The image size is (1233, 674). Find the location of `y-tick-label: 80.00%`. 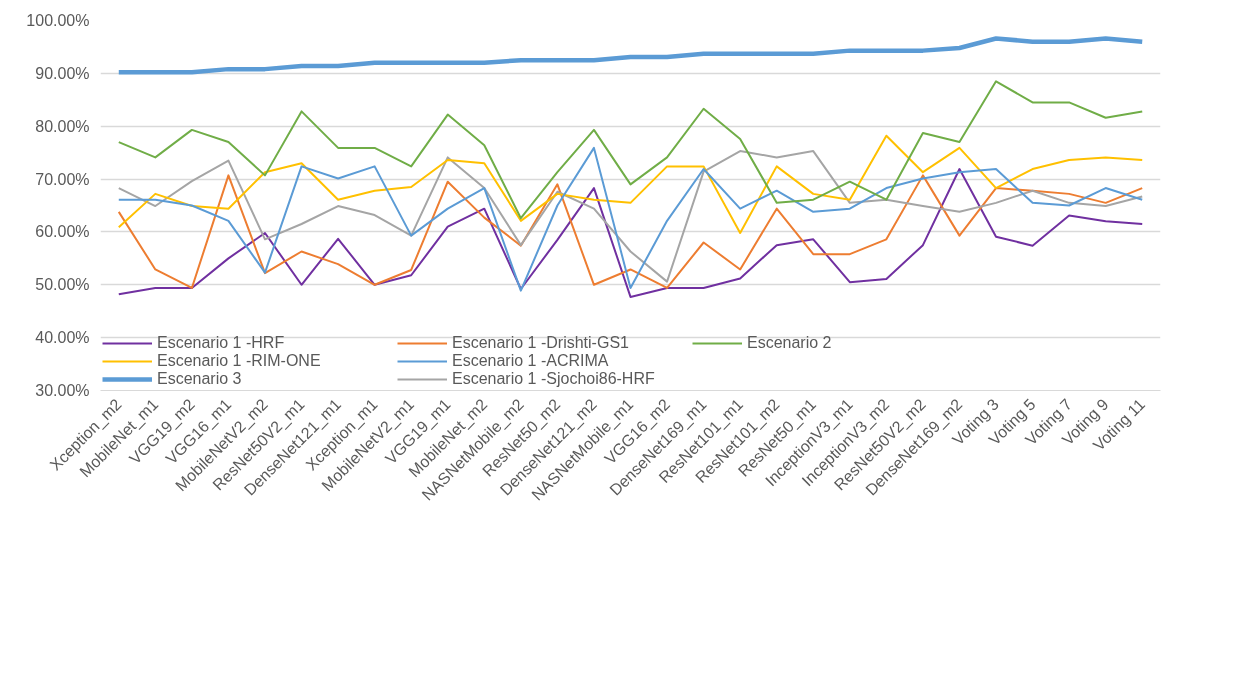

y-tick-label: 80.00% is located at coordinates (62, 126).